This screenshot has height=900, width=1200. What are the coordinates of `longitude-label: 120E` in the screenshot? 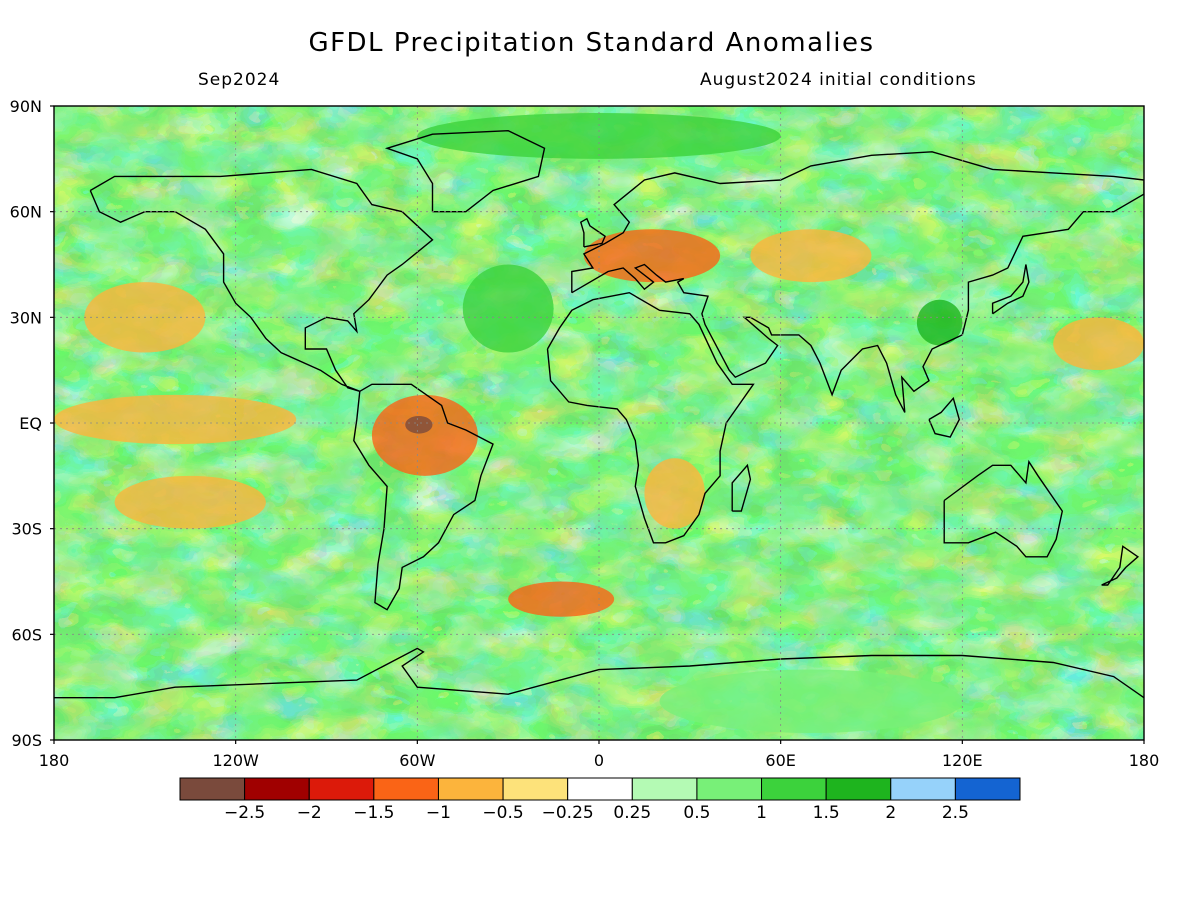 It's located at (962, 760).